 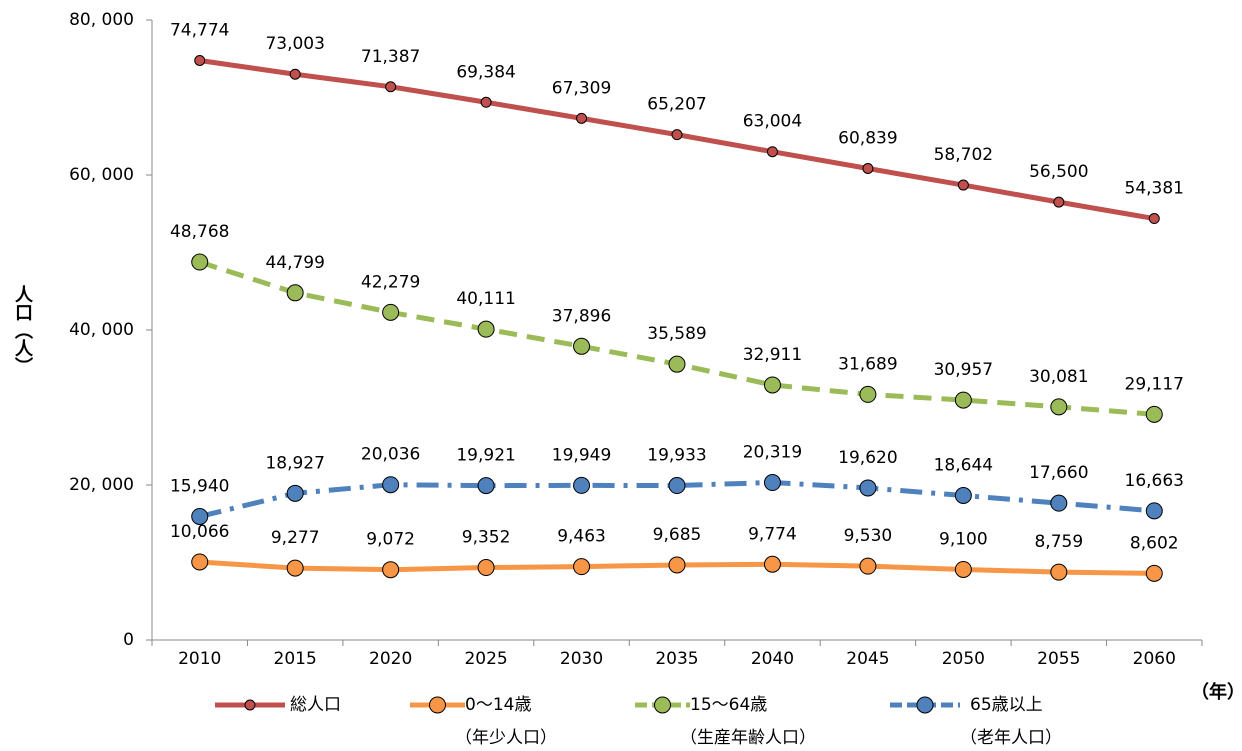 I want to click on value-label: 63,004, so click(x=772, y=122).